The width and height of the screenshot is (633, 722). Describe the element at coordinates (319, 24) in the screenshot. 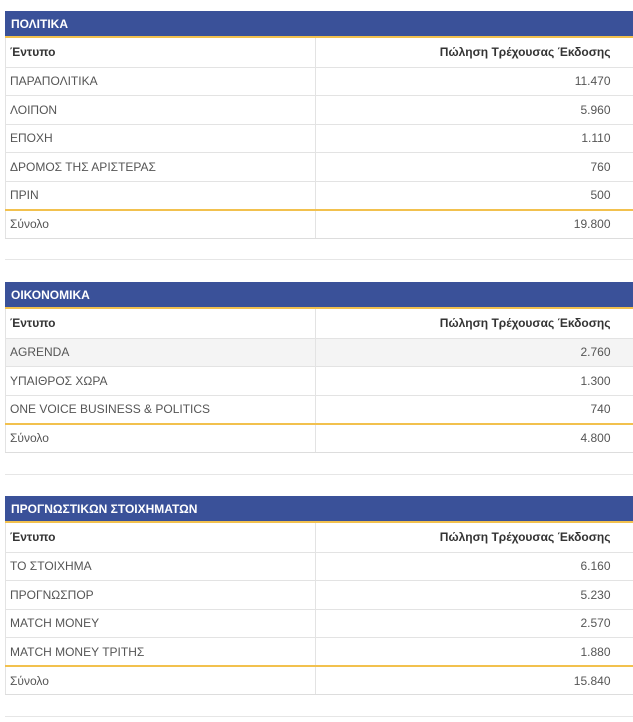

I see `section-title: ΠΟΛΙΤΙΚΑ` at that location.